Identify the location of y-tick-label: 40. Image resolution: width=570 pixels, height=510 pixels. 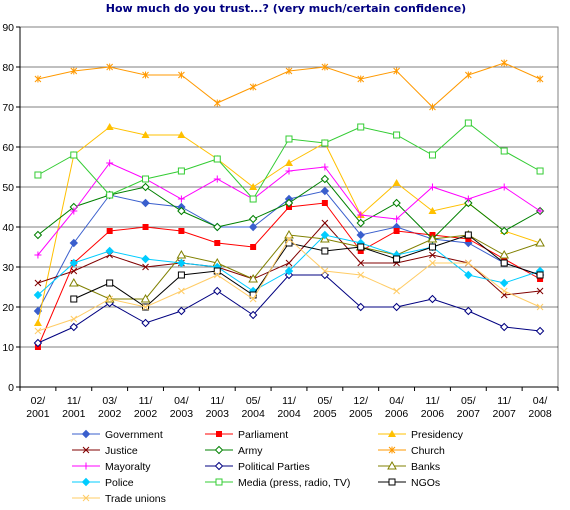
(8, 228).